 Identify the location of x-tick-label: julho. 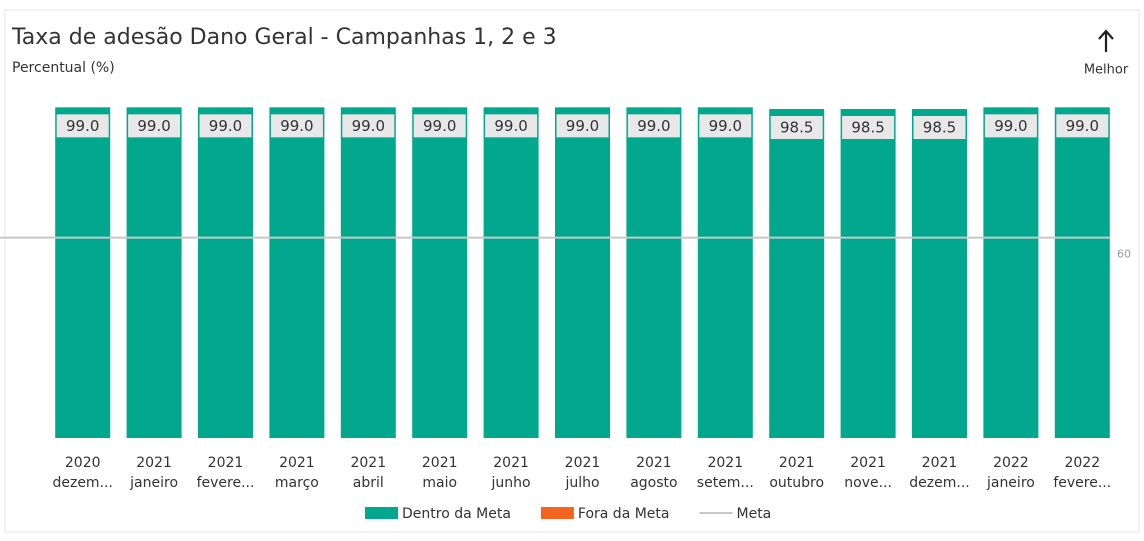
(581, 483).